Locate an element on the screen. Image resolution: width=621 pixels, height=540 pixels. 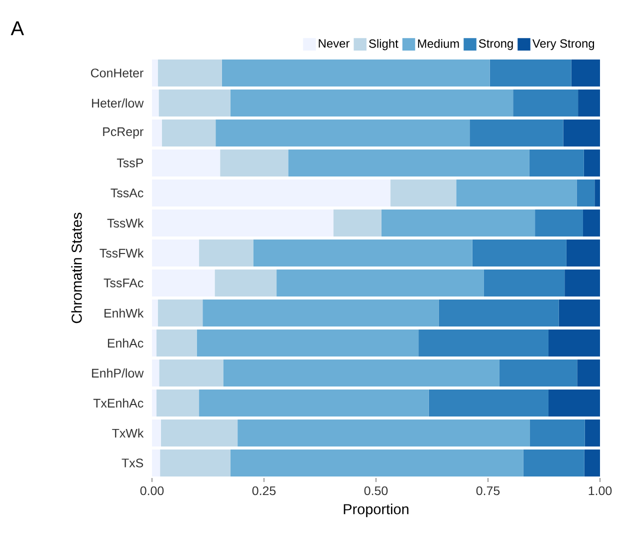
x-tick-label: 0.75 is located at coordinates (488, 491).